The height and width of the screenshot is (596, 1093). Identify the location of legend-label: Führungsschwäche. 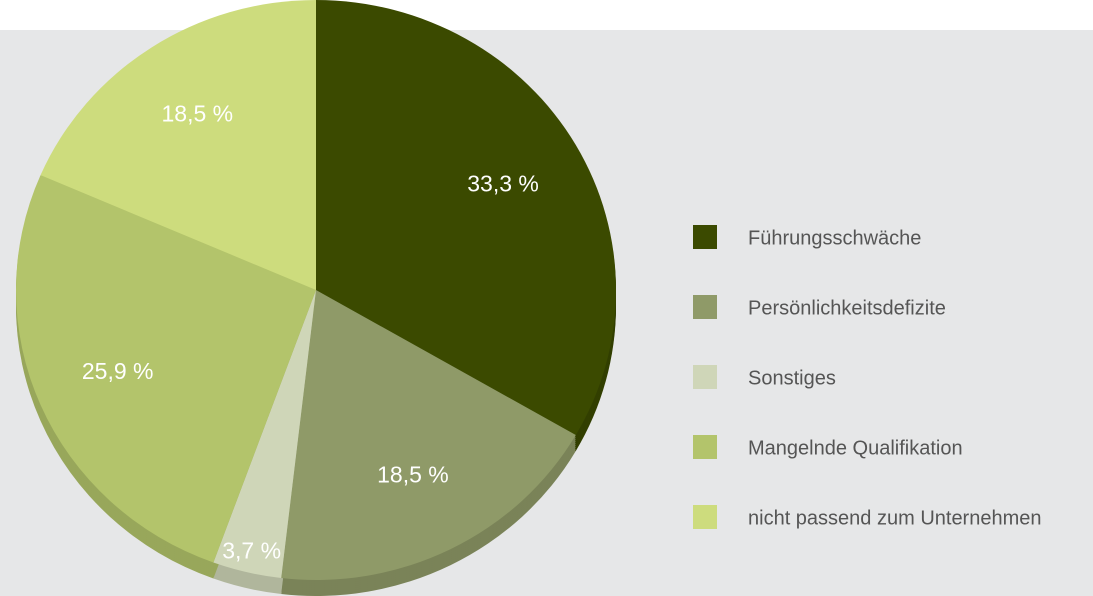
(834, 238).